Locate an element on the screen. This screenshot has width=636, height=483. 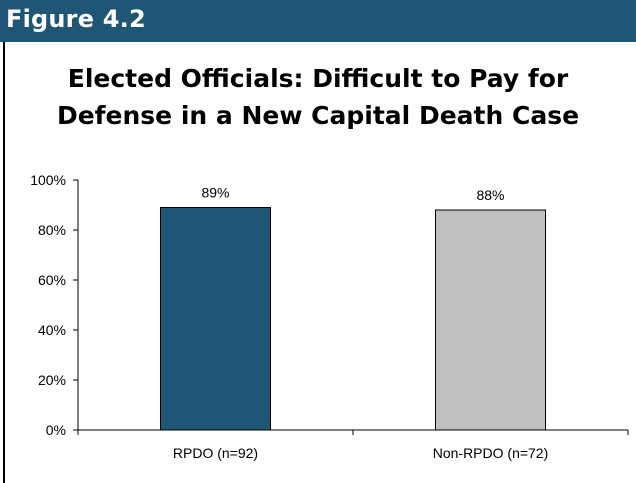
chart-title-line-2: Defense in a New Capital Death Case is located at coordinates (318, 115).